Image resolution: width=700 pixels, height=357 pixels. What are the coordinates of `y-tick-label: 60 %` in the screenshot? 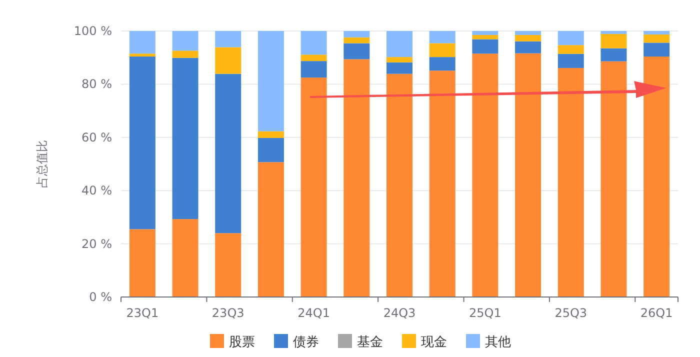 It's located at (97, 137).